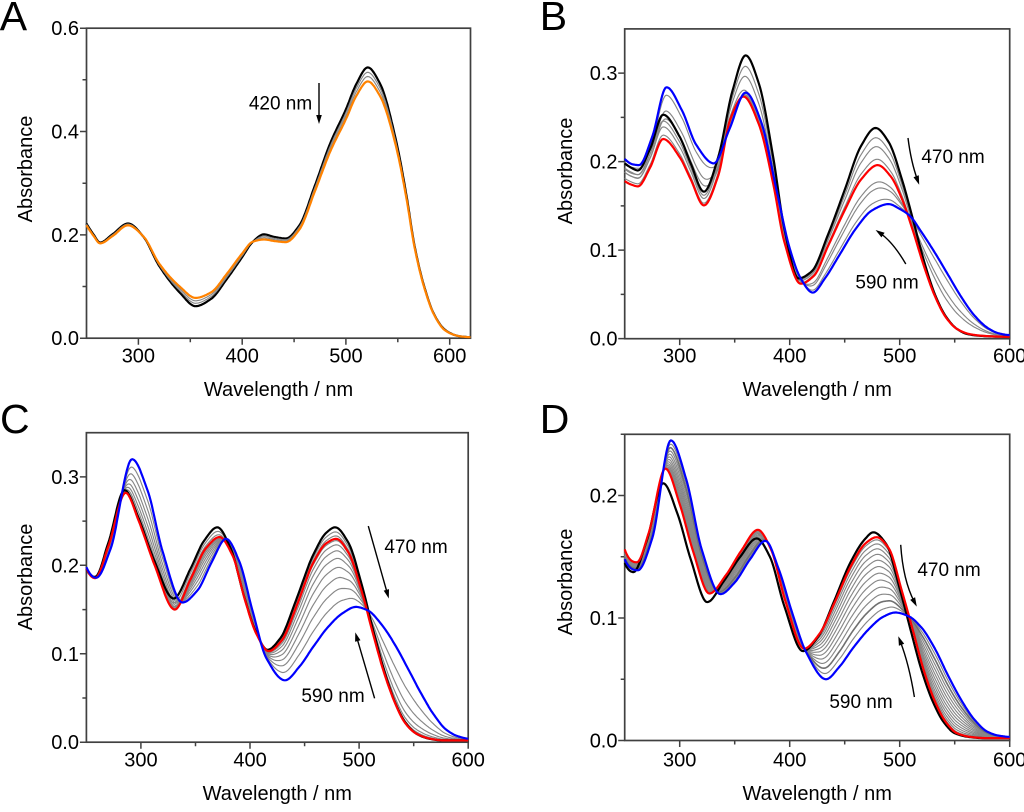  I want to click on svg-text: A, so click(14, 19).